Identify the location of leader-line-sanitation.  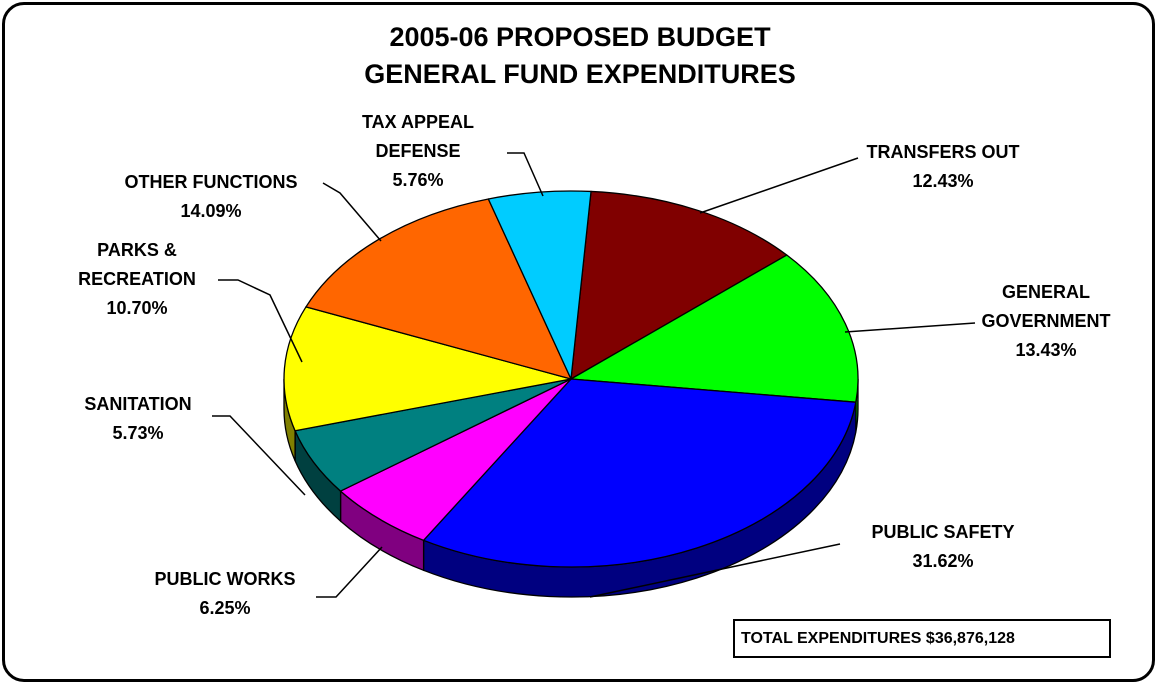
(259, 455).